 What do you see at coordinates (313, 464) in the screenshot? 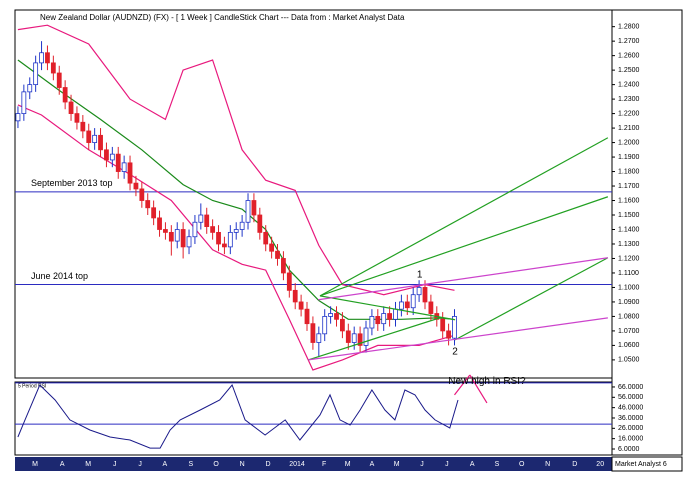
I see `time-axis-band` at bounding box center [313, 464].